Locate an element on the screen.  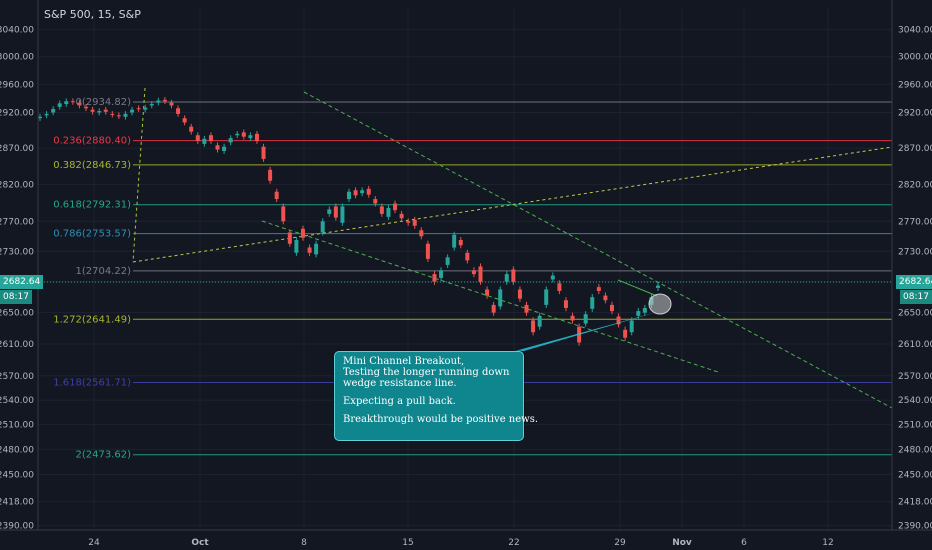
y-tick-label: 2870.00 is located at coordinates (17, 149).